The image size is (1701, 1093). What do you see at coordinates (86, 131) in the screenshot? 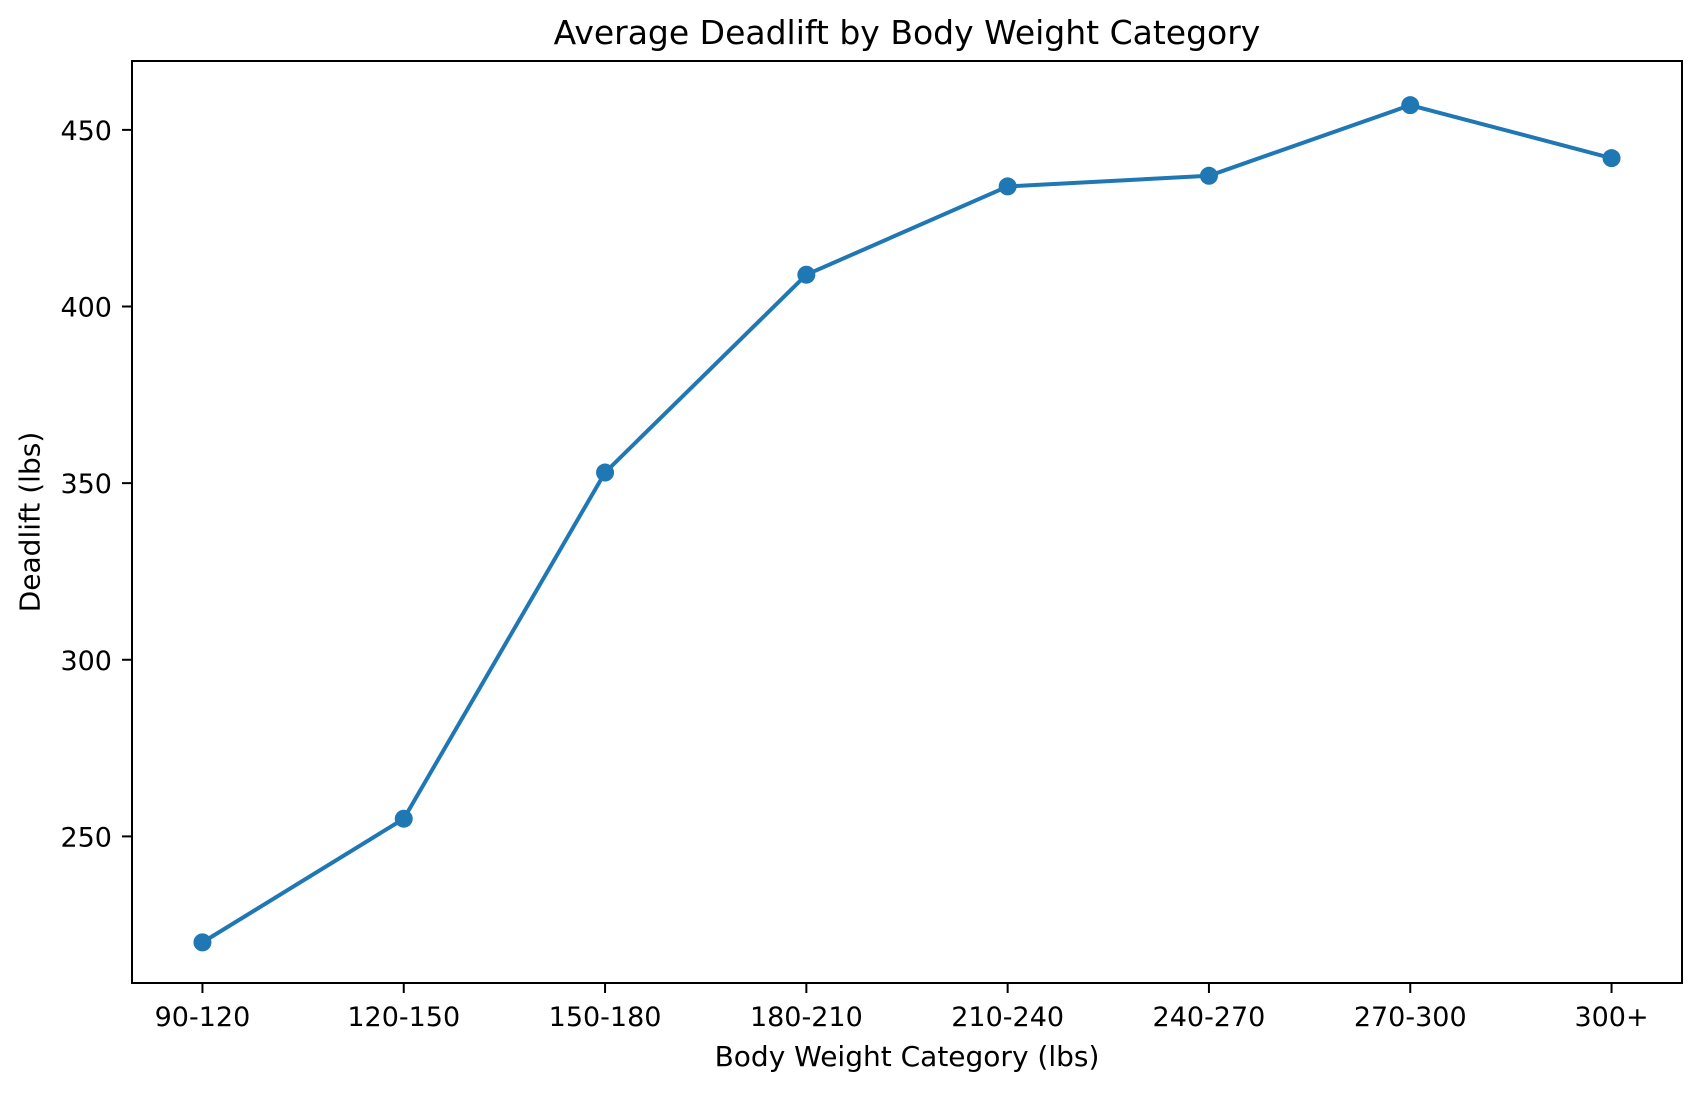
I see `y-tick-label: 450` at bounding box center [86, 131].